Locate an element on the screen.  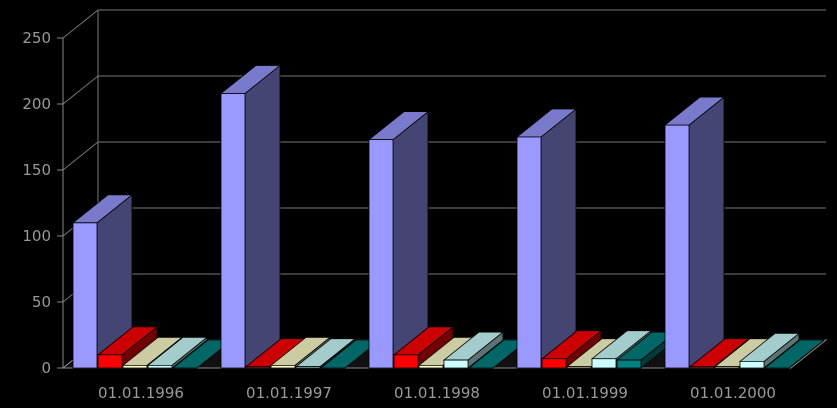
bar-01.01.1999-s3-face is located at coordinates (604, 363).